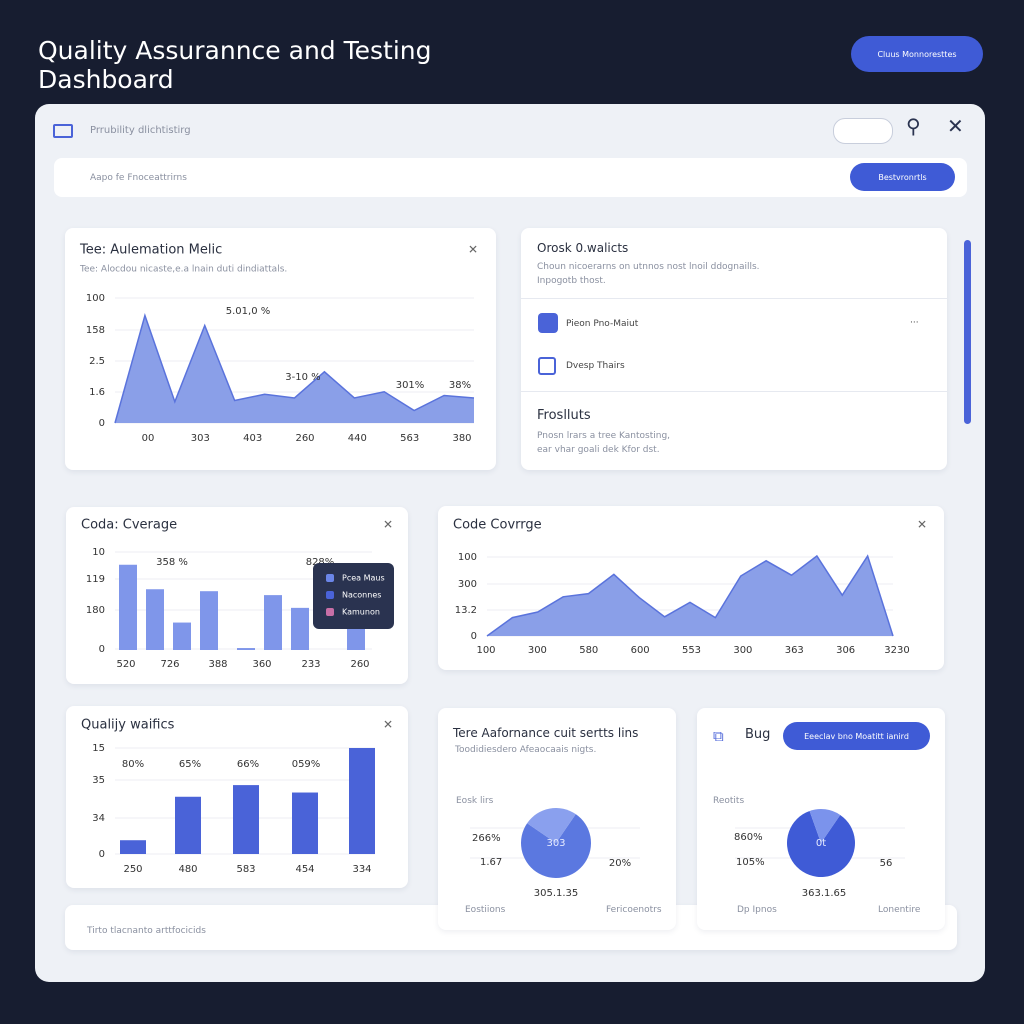 This screenshot has height=1024, width=1024. I want to click on icon: ⧉, so click(718, 736).